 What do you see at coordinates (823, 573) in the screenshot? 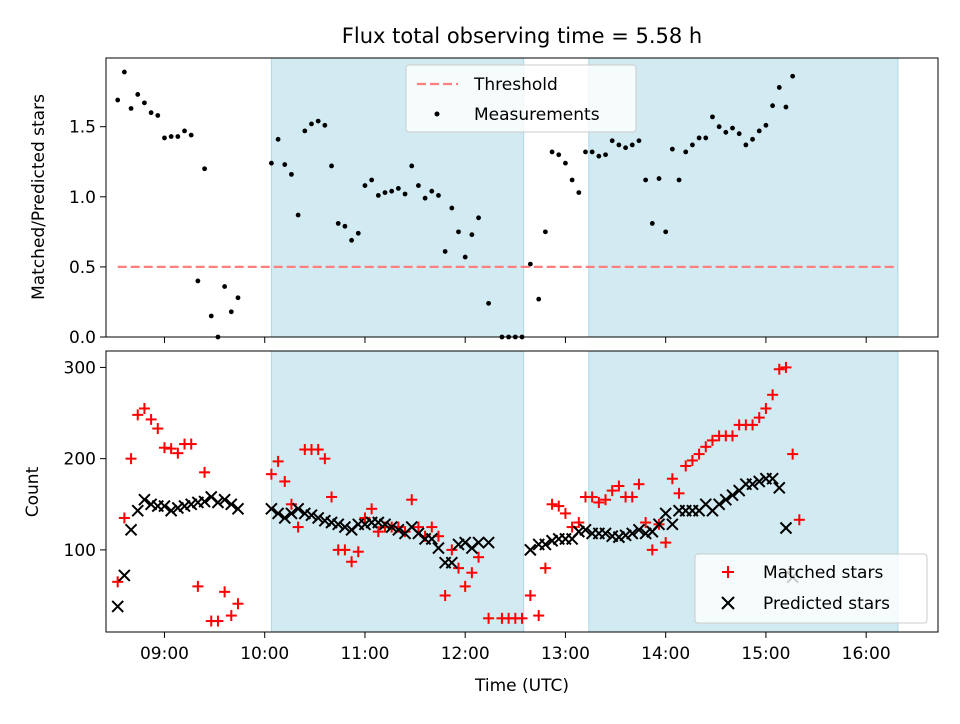
I see `matched-legend-label: Matched stars` at bounding box center [823, 573].